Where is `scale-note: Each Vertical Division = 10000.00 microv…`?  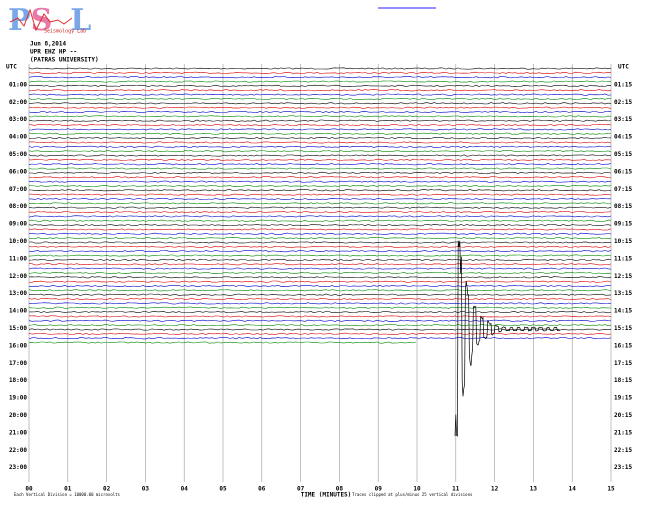
scale-note: Each Vertical Division = 10000.00 microv… is located at coordinates (67, 494).